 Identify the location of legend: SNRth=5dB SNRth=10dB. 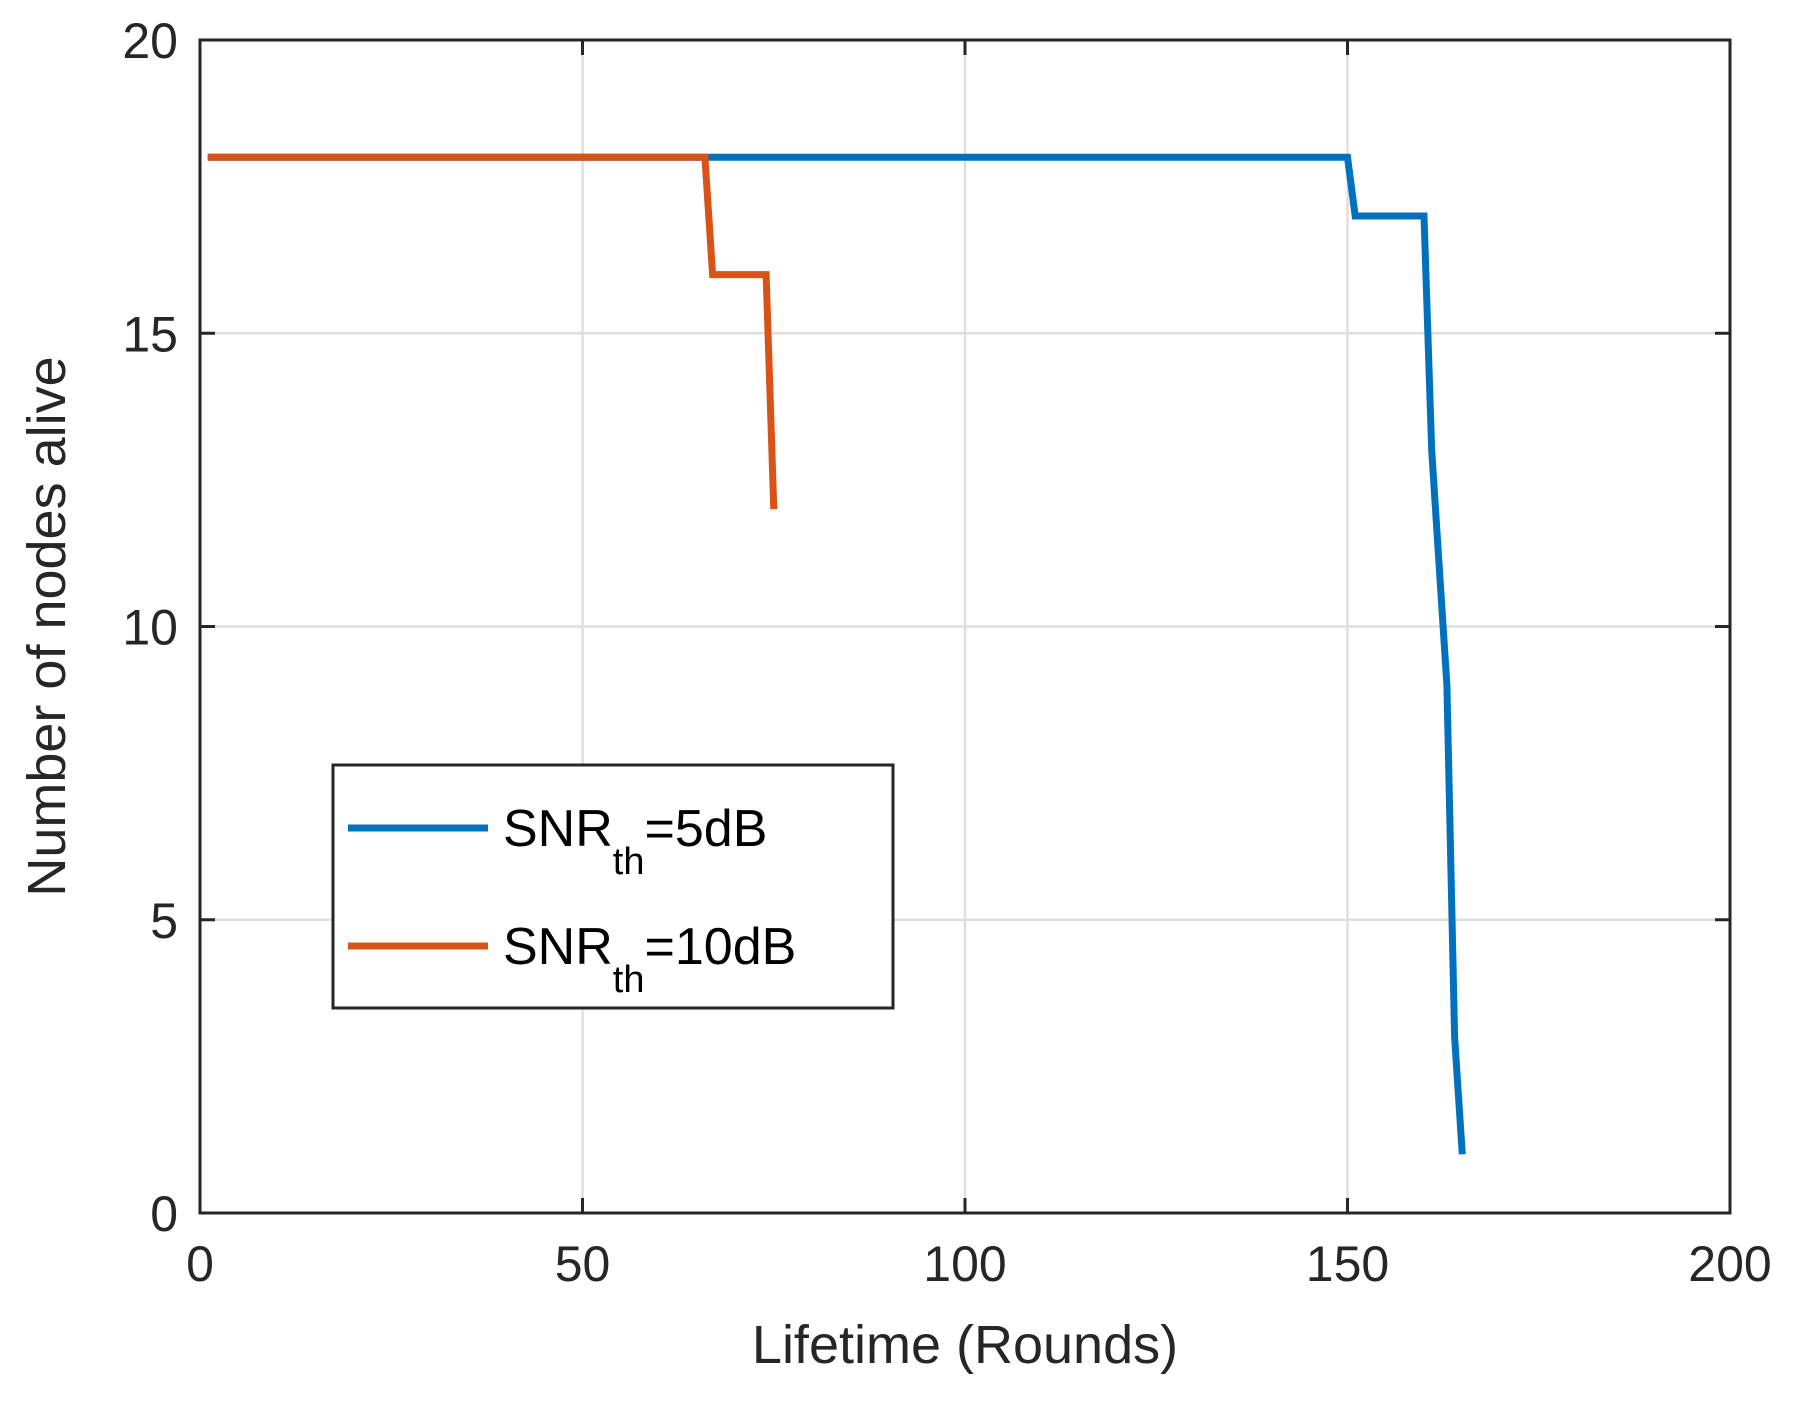
(613, 886).